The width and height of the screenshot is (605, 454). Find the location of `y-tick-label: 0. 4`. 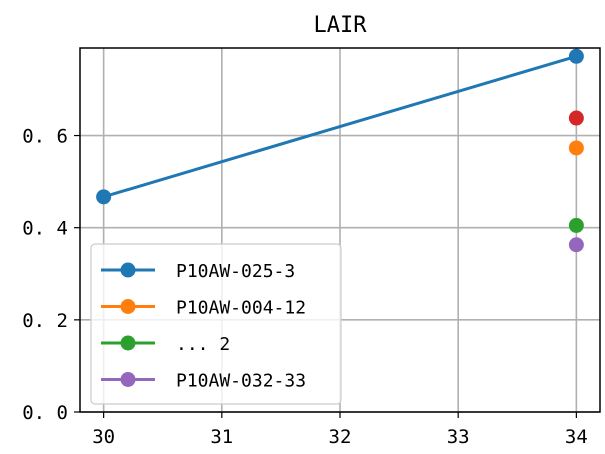

y-tick-label: 0. 4 is located at coordinates (45, 229).